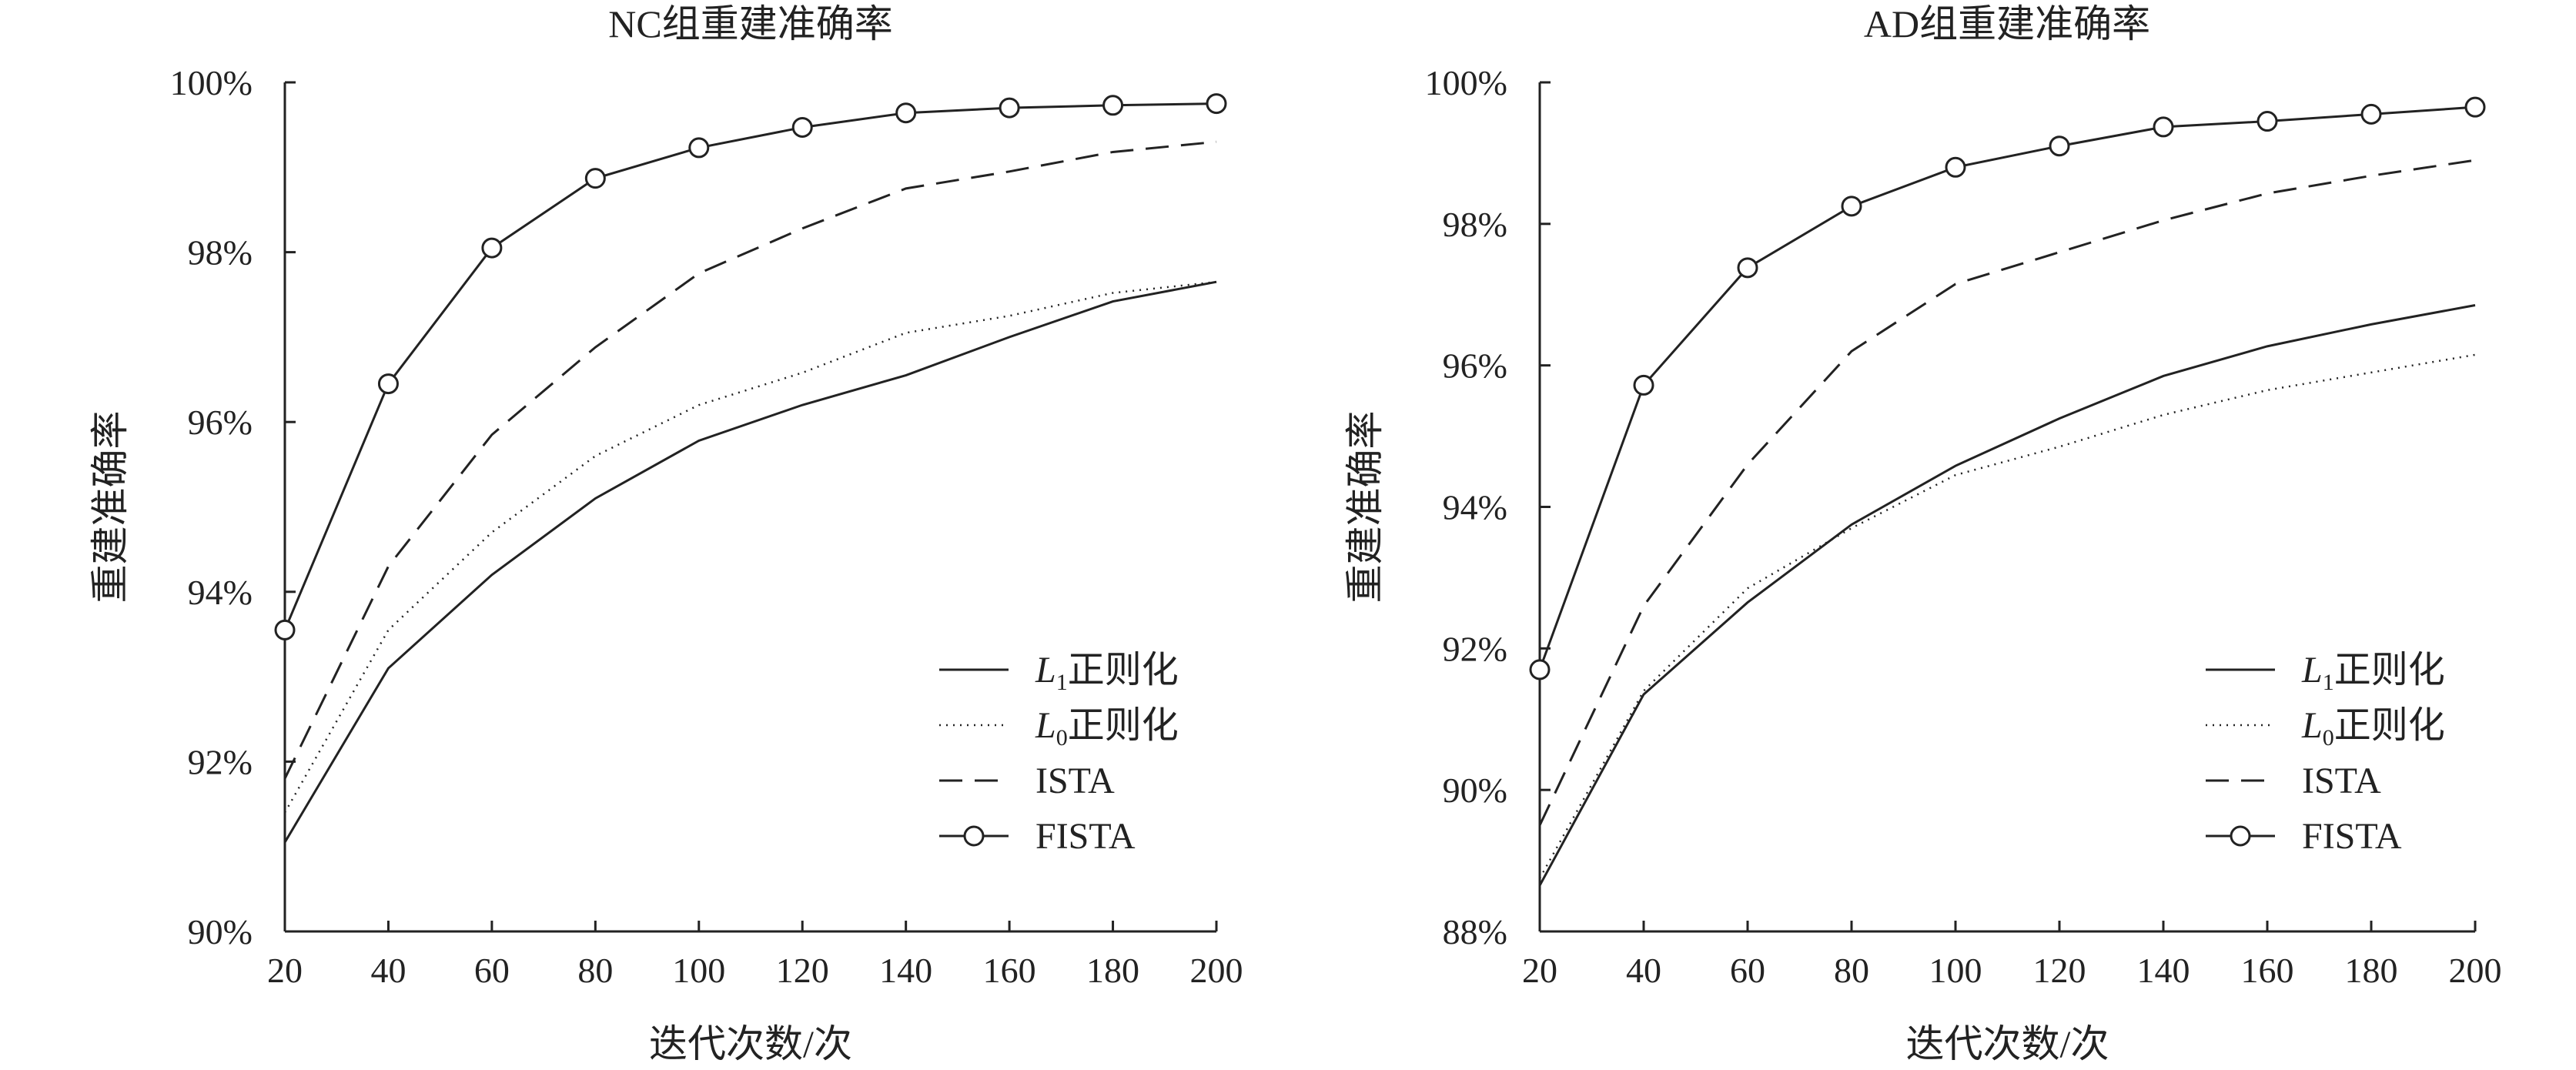  I want to click on chart-title: NC组重建准确率, so click(750, 23).